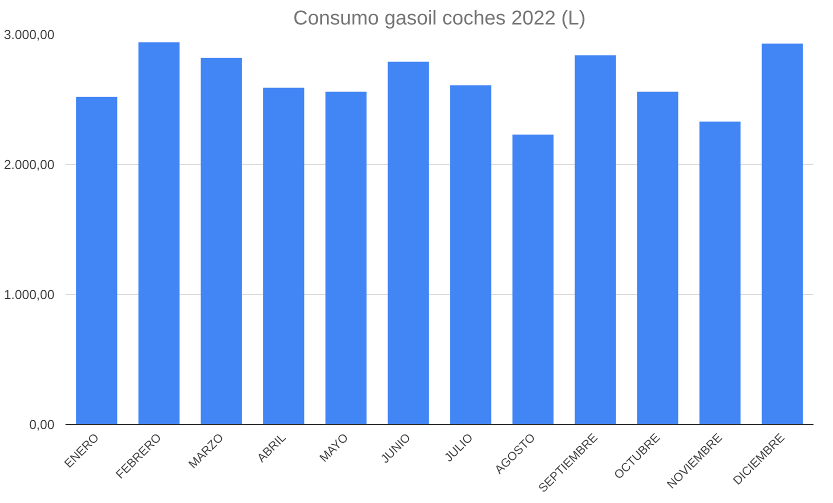 This screenshot has height=503, width=833. What do you see at coordinates (439, 19) in the screenshot?
I see `chart-title: Consumo gasoil coches 2022 (L)` at bounding box center [439, 19].